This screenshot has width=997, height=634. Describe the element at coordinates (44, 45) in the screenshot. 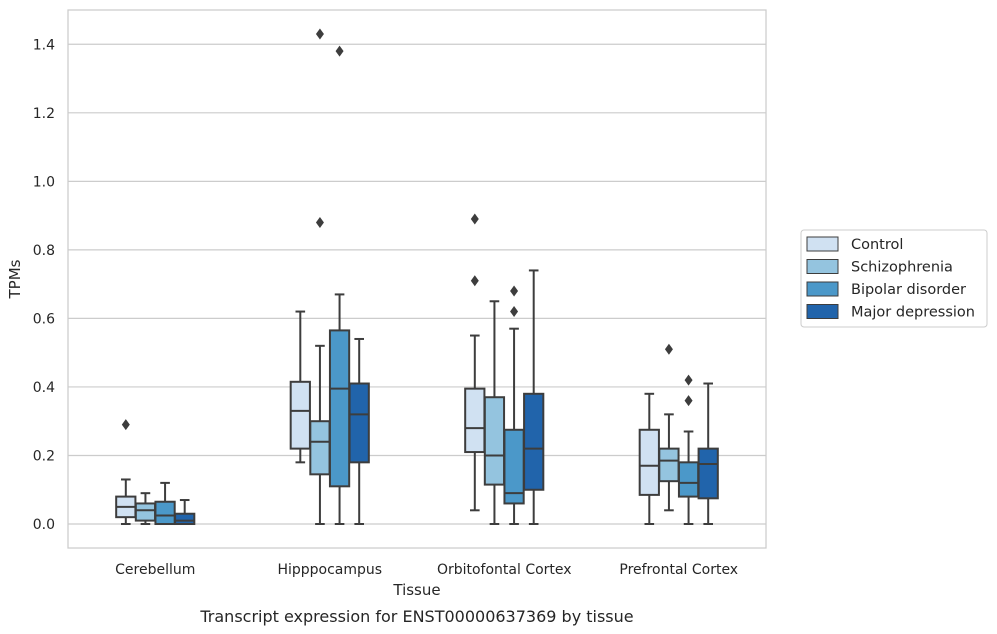

I see `y-tick-label: 1.4` at that location.